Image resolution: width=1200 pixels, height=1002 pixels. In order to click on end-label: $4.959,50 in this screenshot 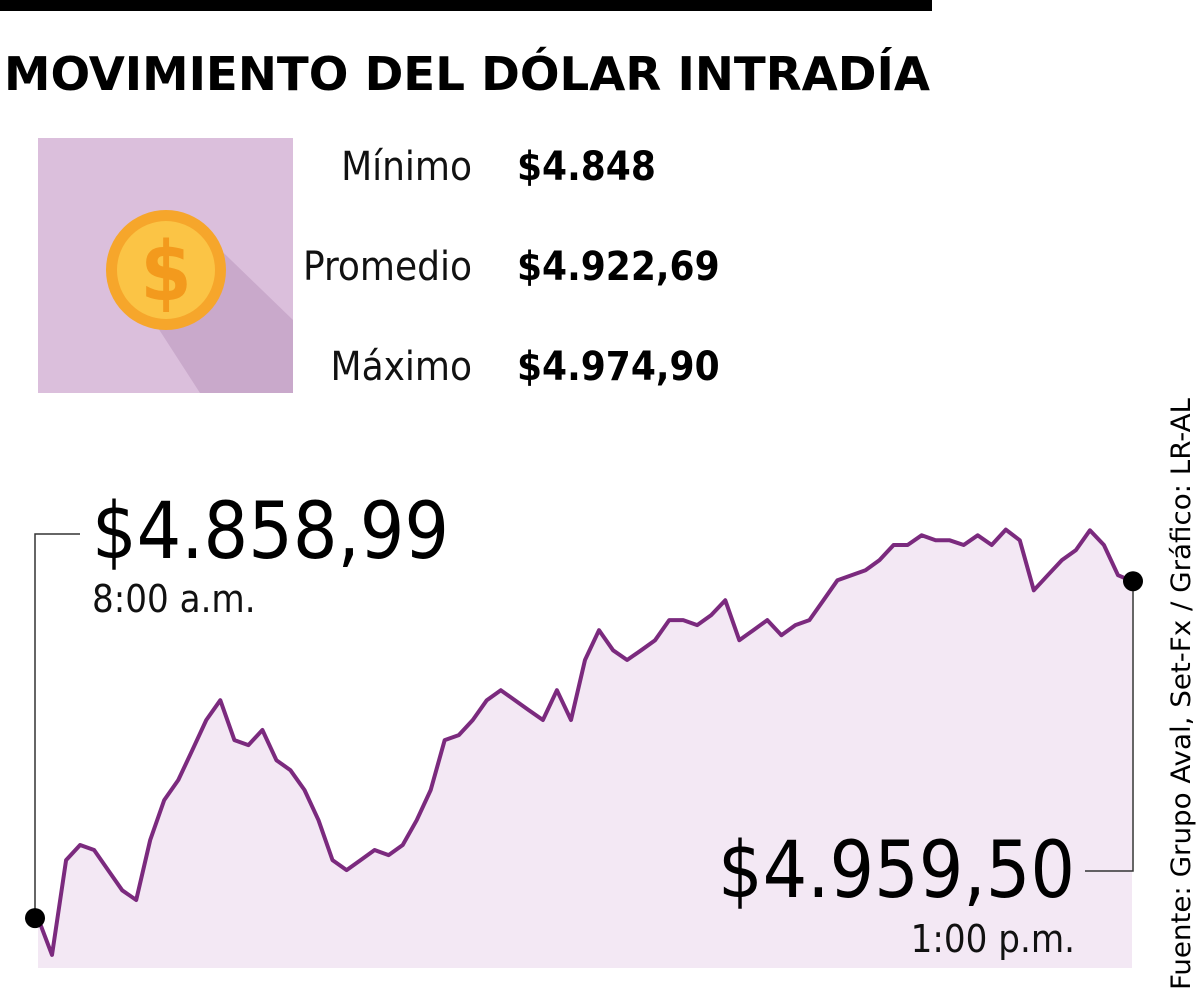, I will do `click(896, 871)`.